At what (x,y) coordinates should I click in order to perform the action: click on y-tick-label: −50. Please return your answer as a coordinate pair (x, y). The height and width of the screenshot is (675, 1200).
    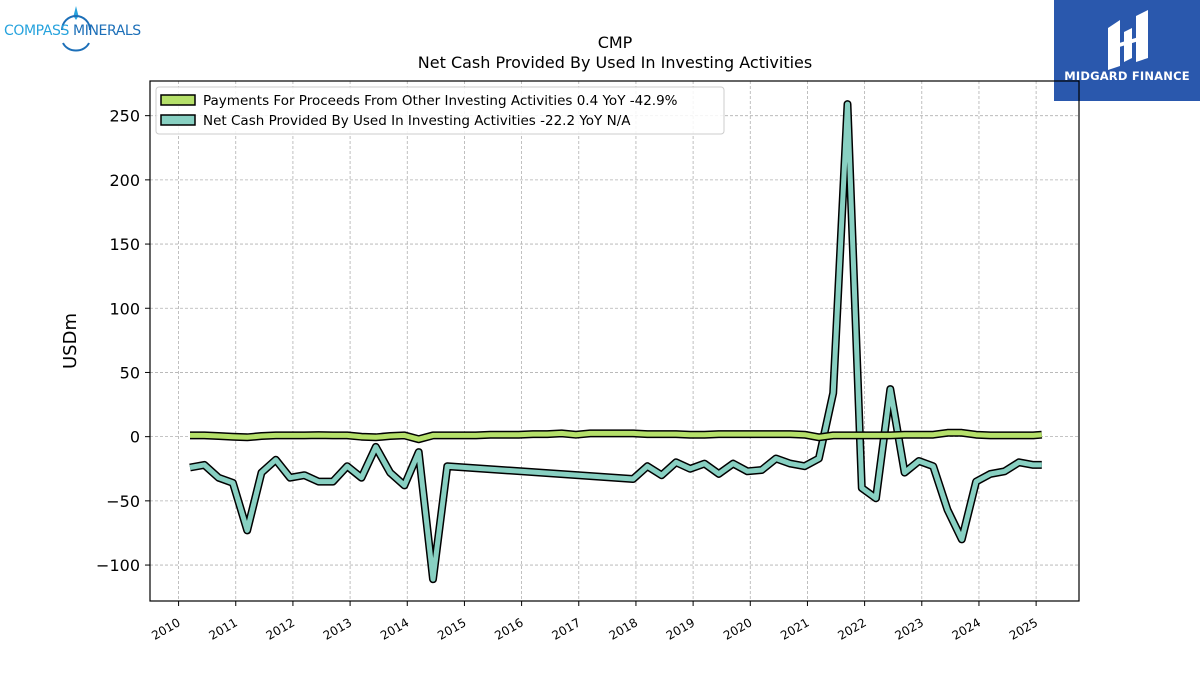
    Looking at the image, I should click on (123, 501).